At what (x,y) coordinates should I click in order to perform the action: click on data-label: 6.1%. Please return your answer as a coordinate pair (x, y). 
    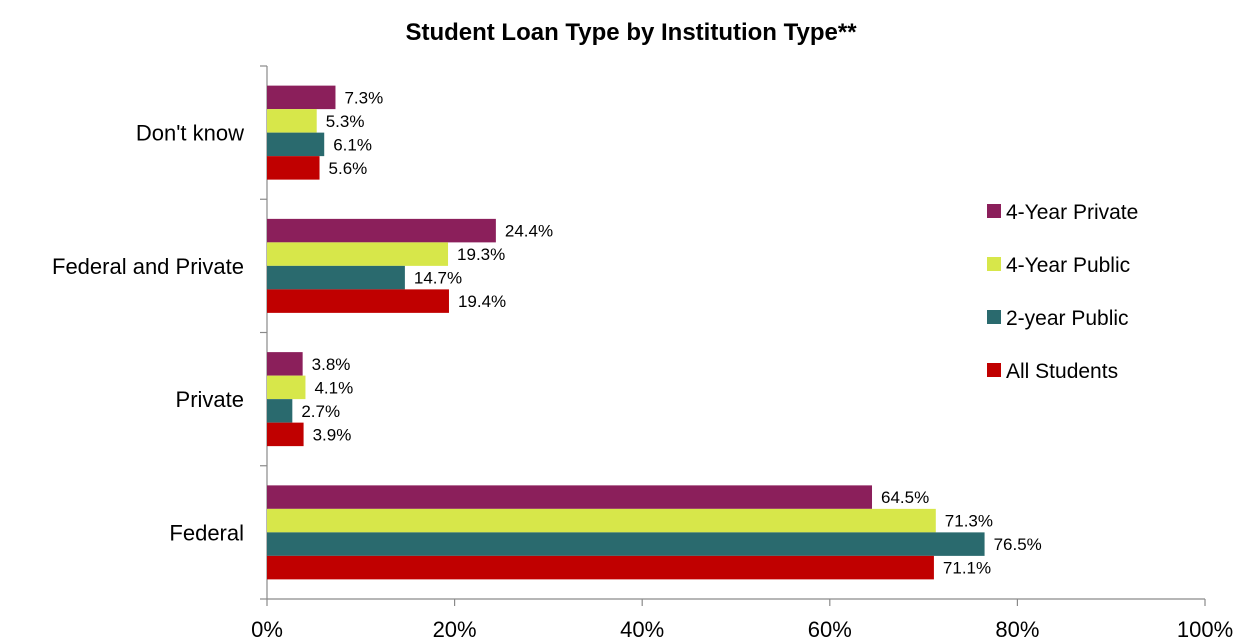
    Looking at the image, I should click on (352, 144).